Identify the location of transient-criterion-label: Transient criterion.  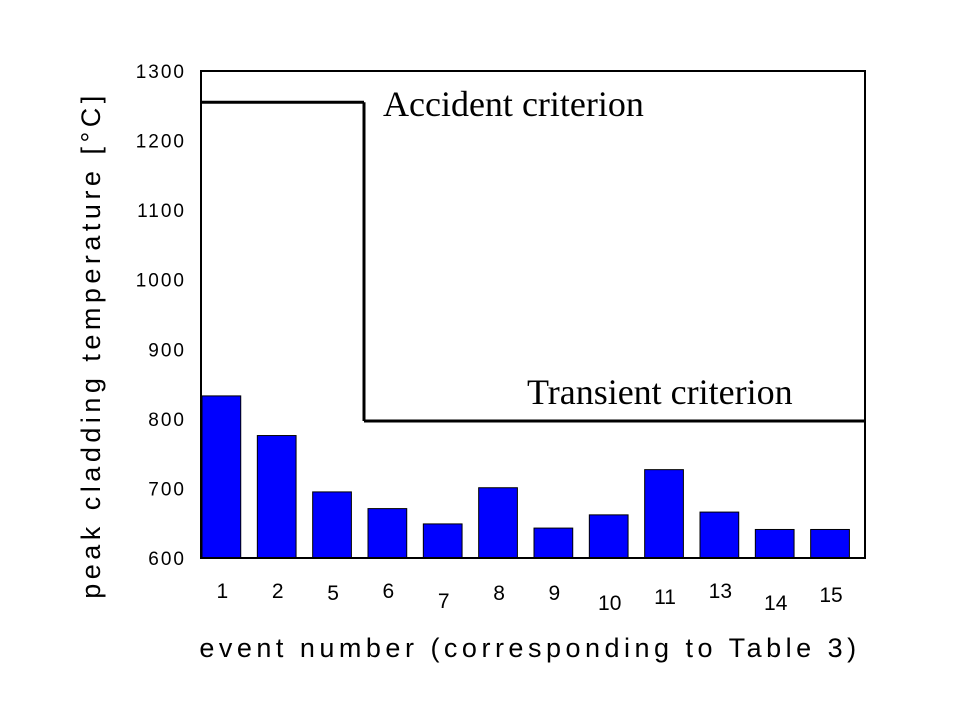
(660, 392).